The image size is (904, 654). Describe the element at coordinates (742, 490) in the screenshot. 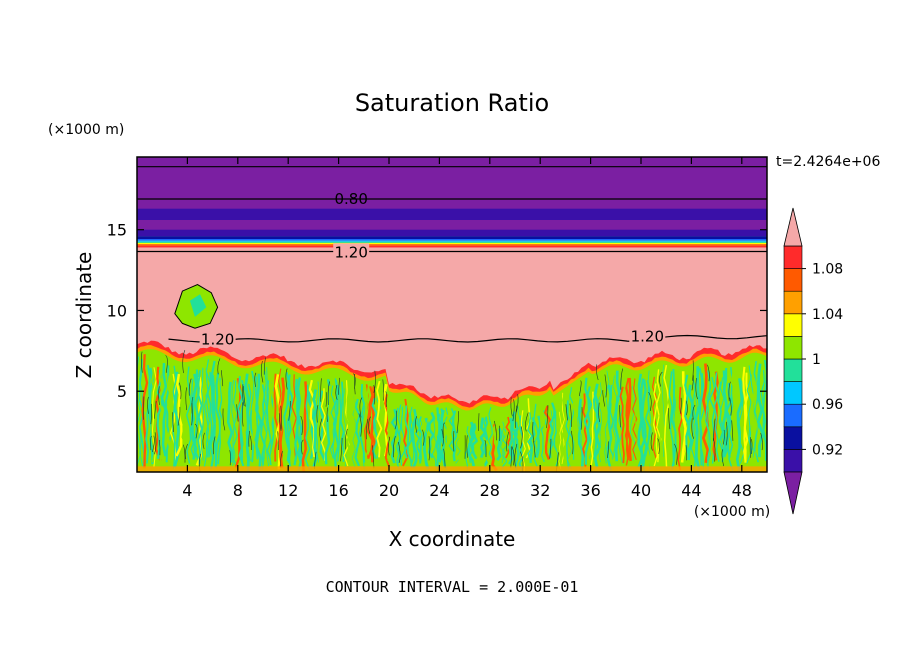

I see `x-tick-label: 48` at that location.